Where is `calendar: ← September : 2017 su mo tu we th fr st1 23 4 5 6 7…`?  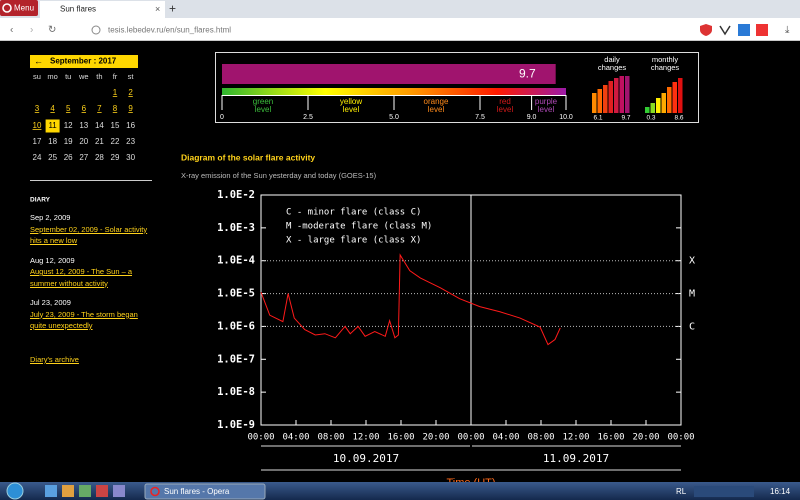
calendar: ← September : 2017 su mo tu we th fr st1 23 4 5 6 7… is located at coordinates (91, 129).